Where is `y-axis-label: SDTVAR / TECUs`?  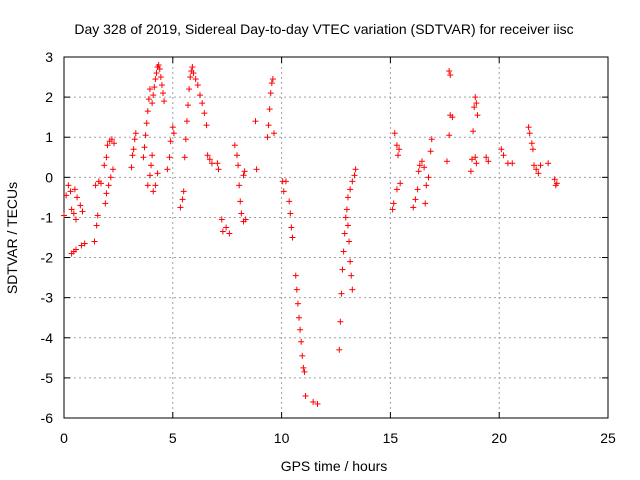
y-axis-label: SDTVAR / TECUs is located at coordinates (12, 238).